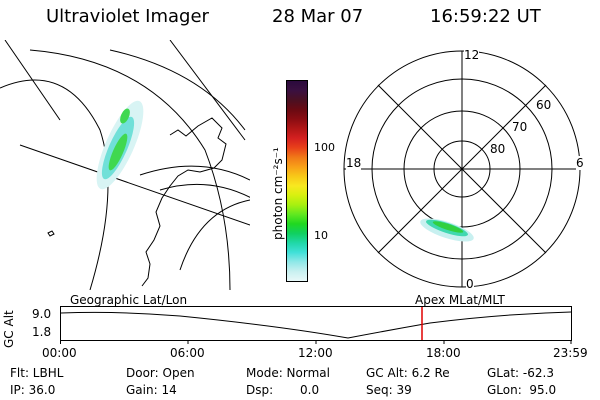 This screenshot has height=400, width=600. I want to click on door-info: Door: Open, so click(160, 373).